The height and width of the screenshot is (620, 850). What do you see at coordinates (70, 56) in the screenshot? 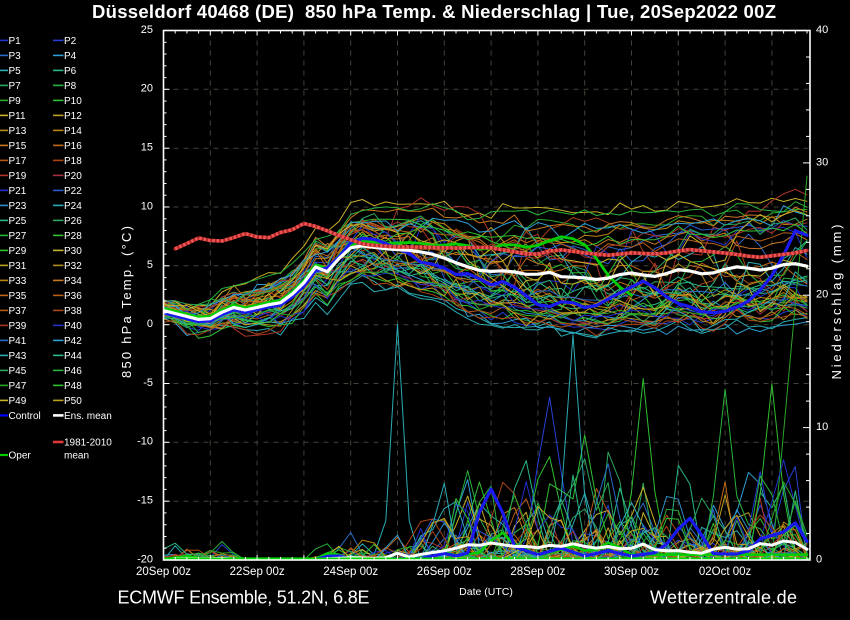
I see `svg-text: P4` at bounding box center [70, 56].